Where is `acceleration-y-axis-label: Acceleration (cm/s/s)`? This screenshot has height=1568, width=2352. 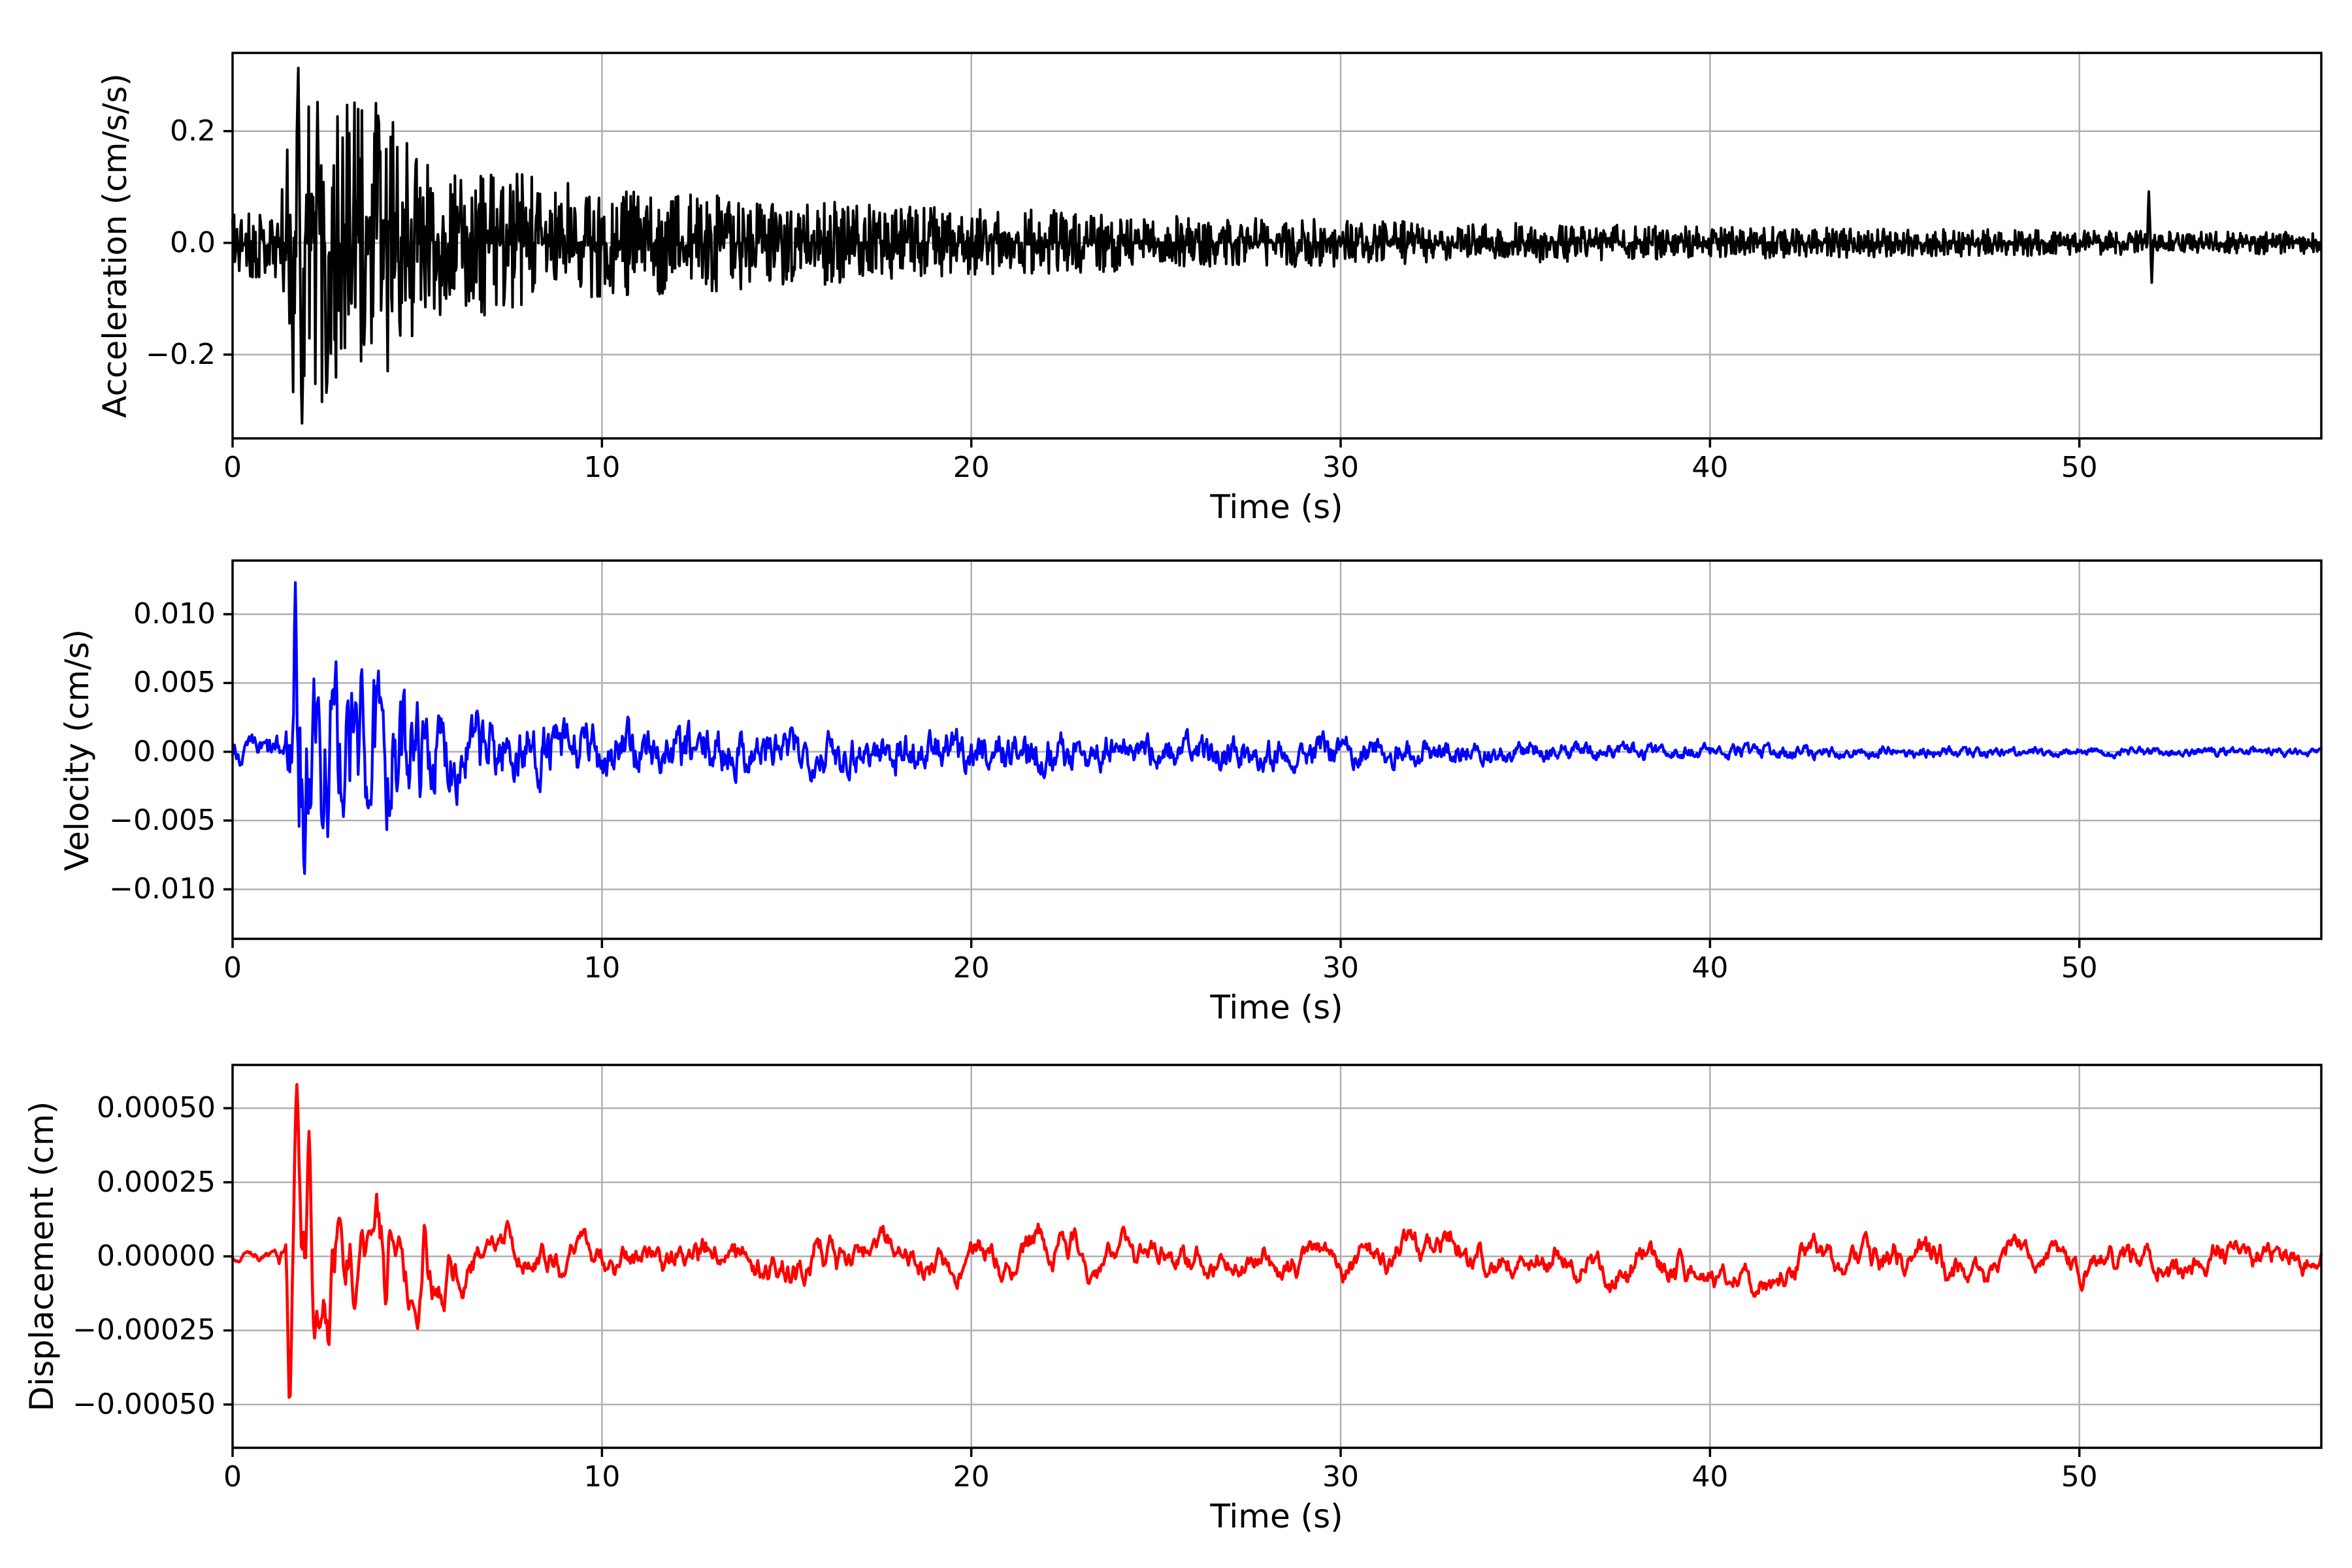
acceleration-y-axis-label: Acceleration (cm/s/s) is located at coordinates (115, 245).